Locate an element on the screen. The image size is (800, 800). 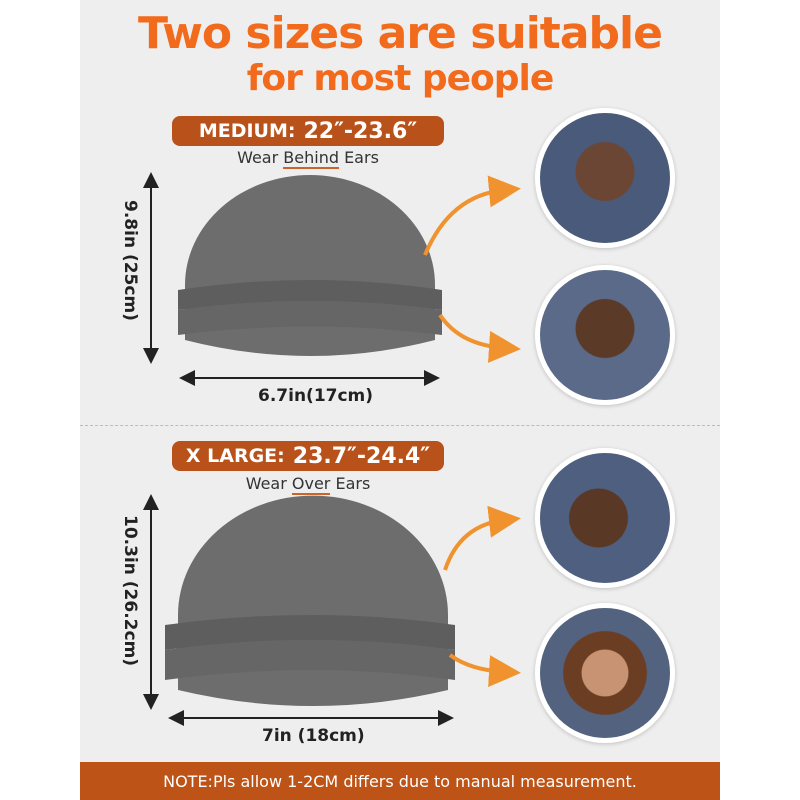
size-range: 22″-23.6″ is located at coordinates (360, 131).